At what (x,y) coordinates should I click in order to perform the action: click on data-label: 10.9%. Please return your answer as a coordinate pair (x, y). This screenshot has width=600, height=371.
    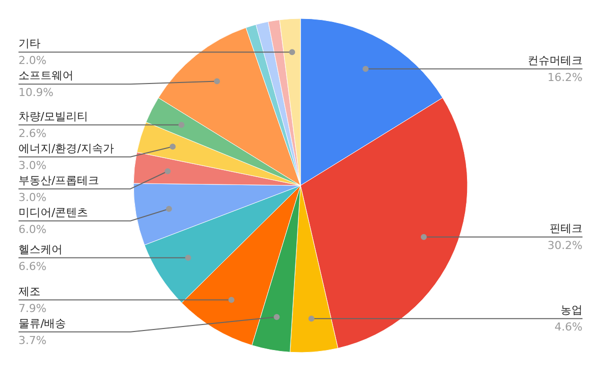
    Looking at the image, I should click on (36, 93).